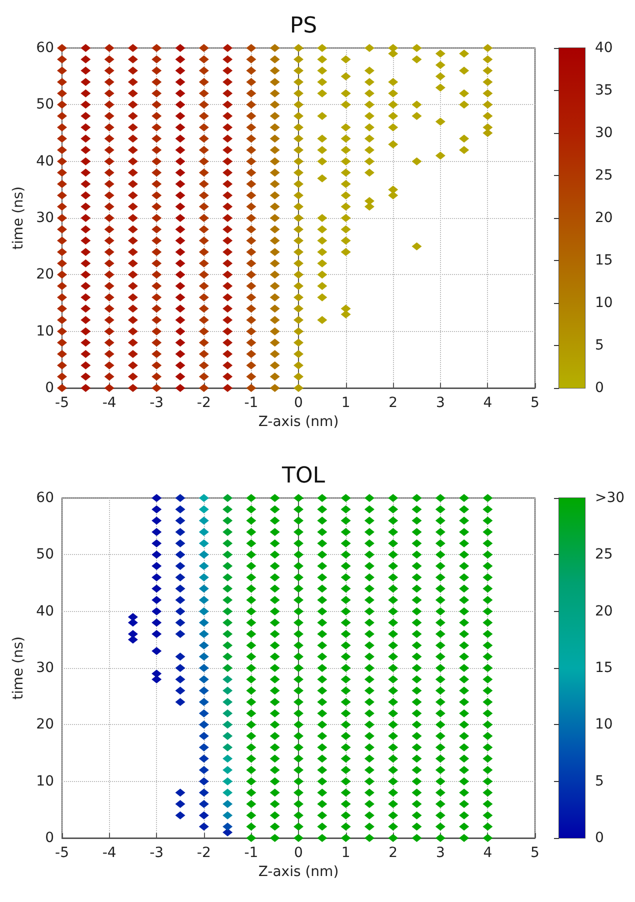  I want to click on x-tick-label: -5, so click(62, 853).